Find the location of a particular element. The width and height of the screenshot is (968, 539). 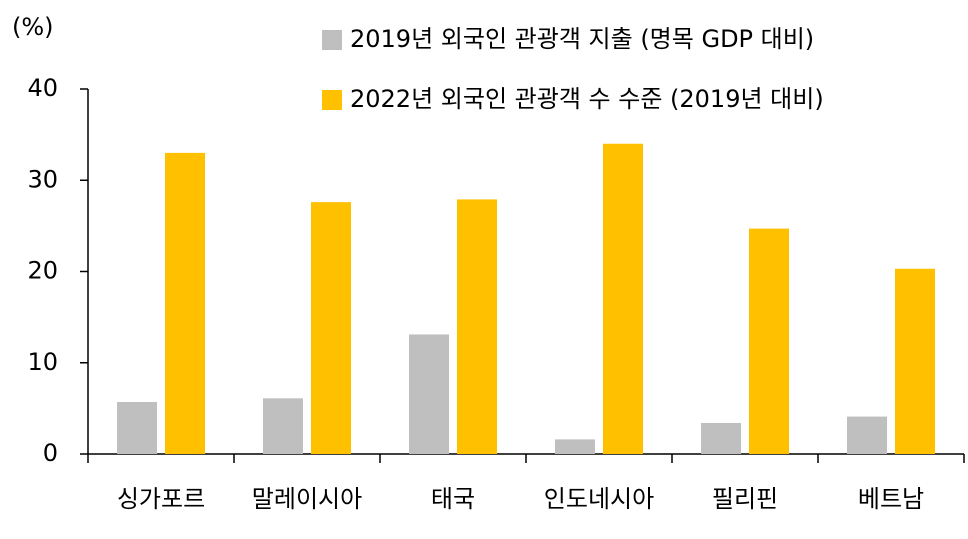

x-tick-label: 필리핀 is located at coordinates (745, 499).